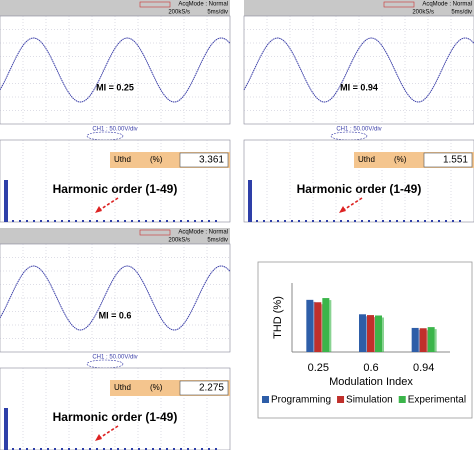  Describe the element at coordinates (278, 317) in the screenshot. I see `y-axis-label: THD (%)` at that location.